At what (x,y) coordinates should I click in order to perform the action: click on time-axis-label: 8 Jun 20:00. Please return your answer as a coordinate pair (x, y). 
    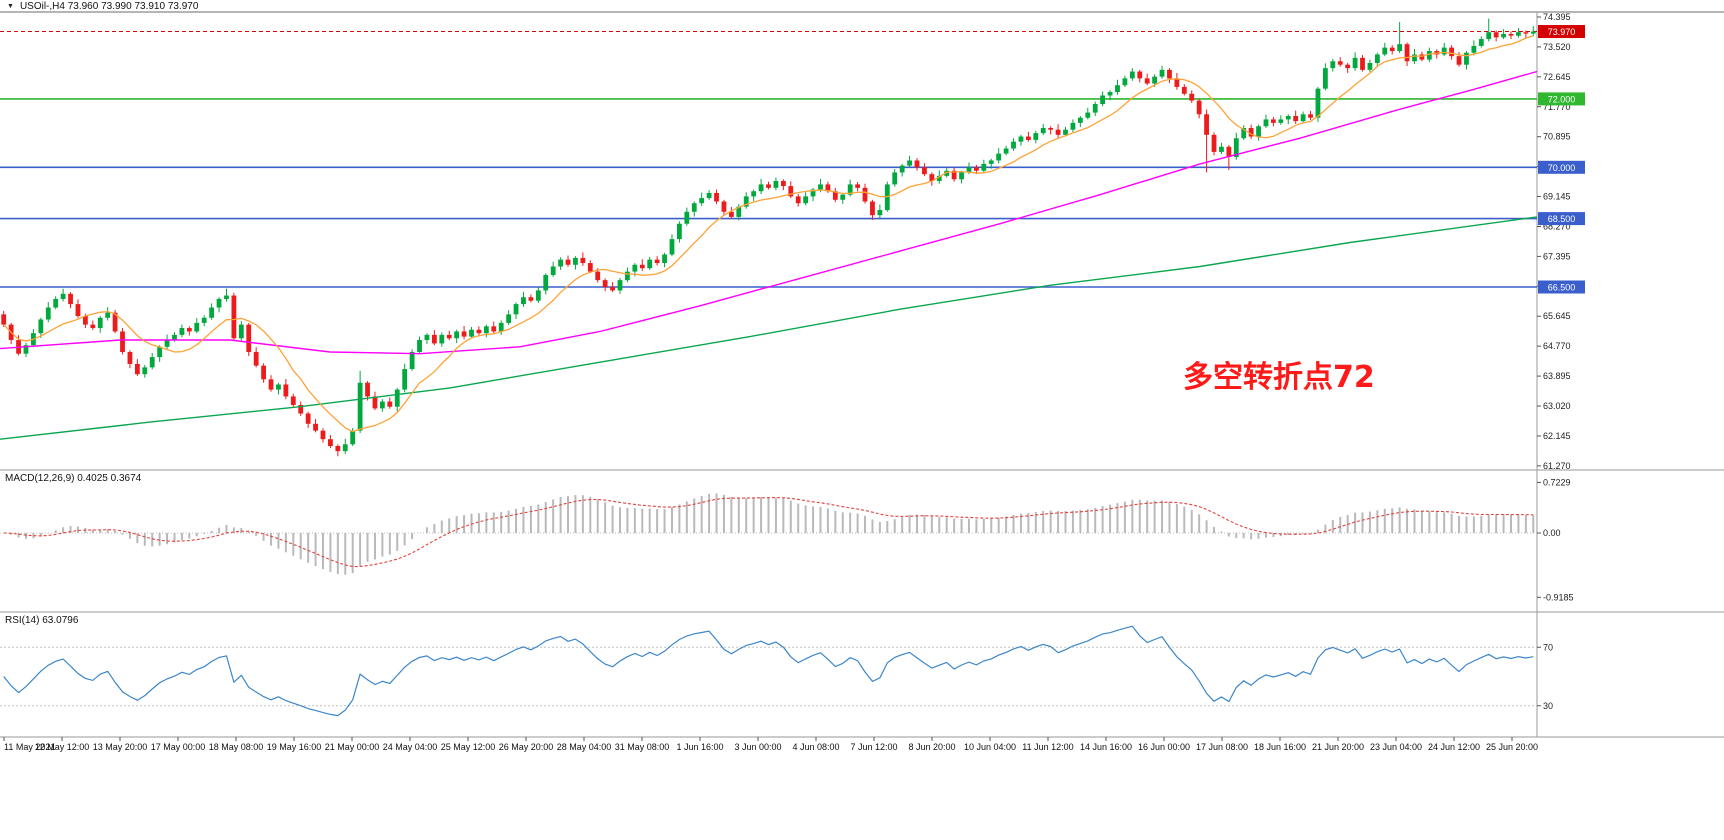
    Looking at the image, I should click on (931, 747).